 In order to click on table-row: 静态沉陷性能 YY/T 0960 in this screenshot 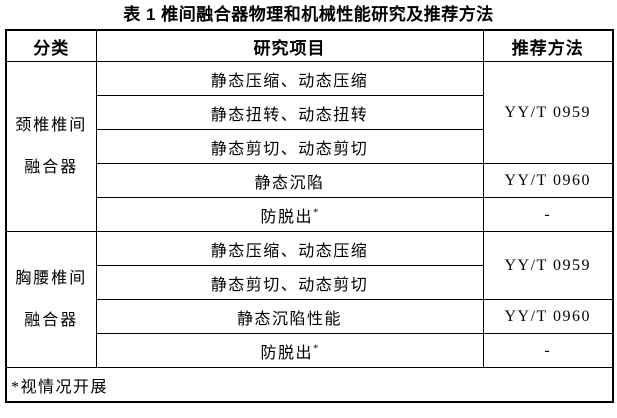, I will do `click(310, 316)`.